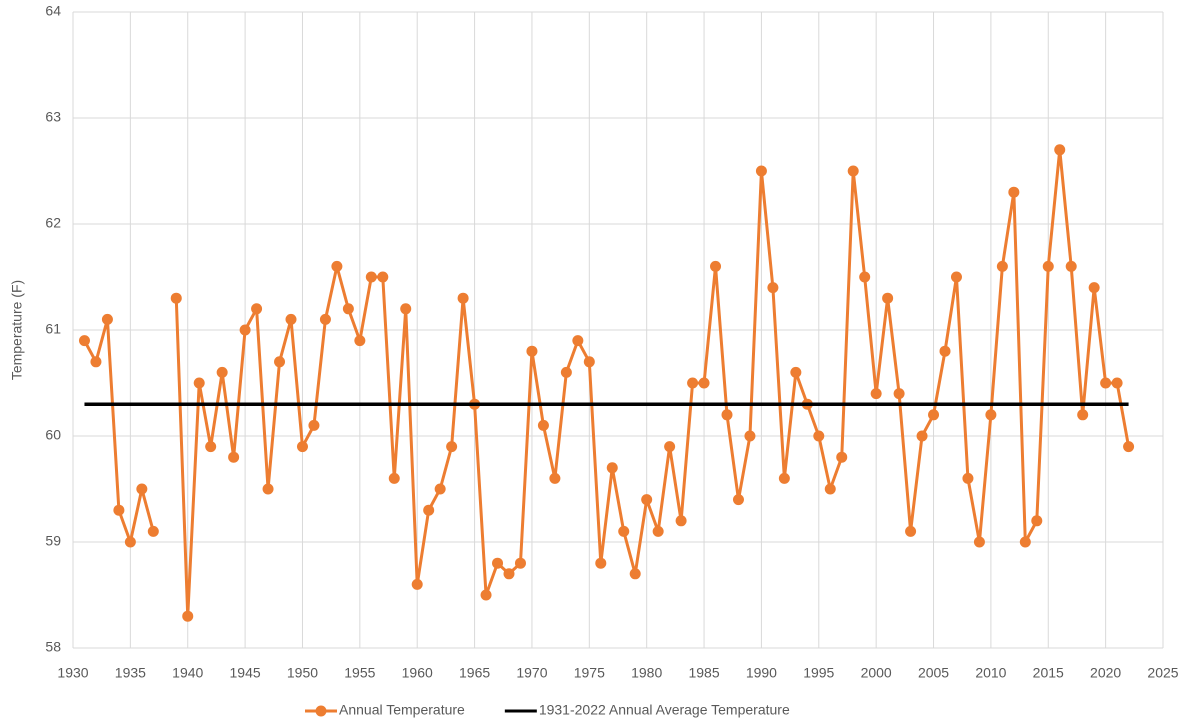 Image resolution: width=1188 pixels, height=727 pixels. I want to click on y-tick-label: 59, so click(53, 541).